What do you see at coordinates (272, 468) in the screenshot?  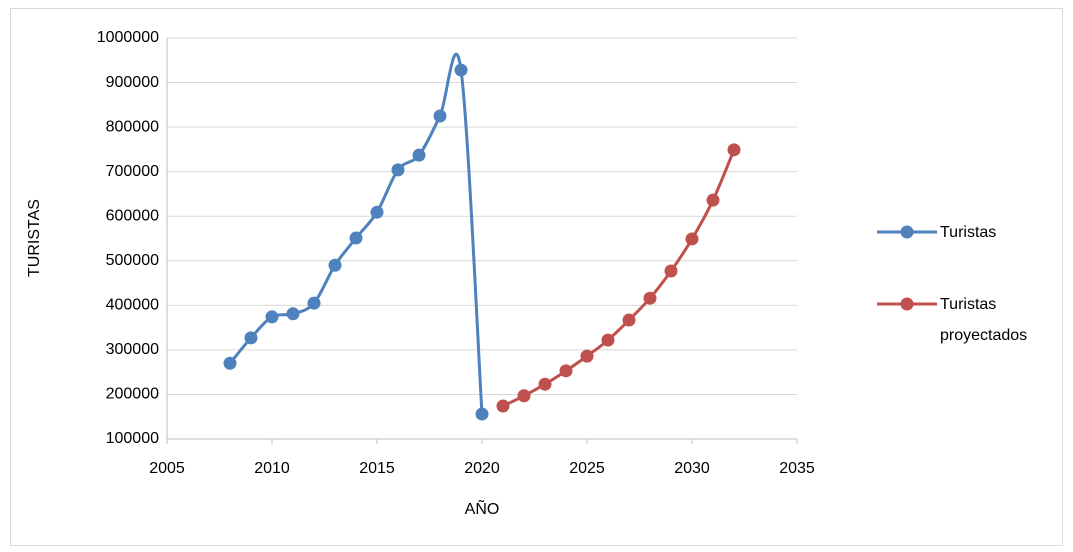 I see `x-tick-label: 2010` at bounding box center [272, 468].